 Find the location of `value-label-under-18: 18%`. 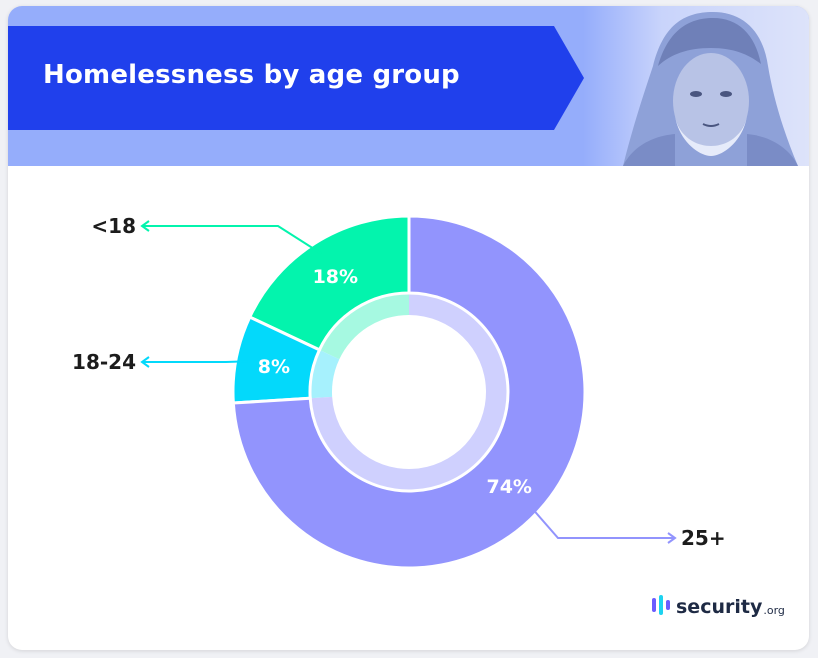

value-label-under-18: 18% is located at coordinates (335, 277).